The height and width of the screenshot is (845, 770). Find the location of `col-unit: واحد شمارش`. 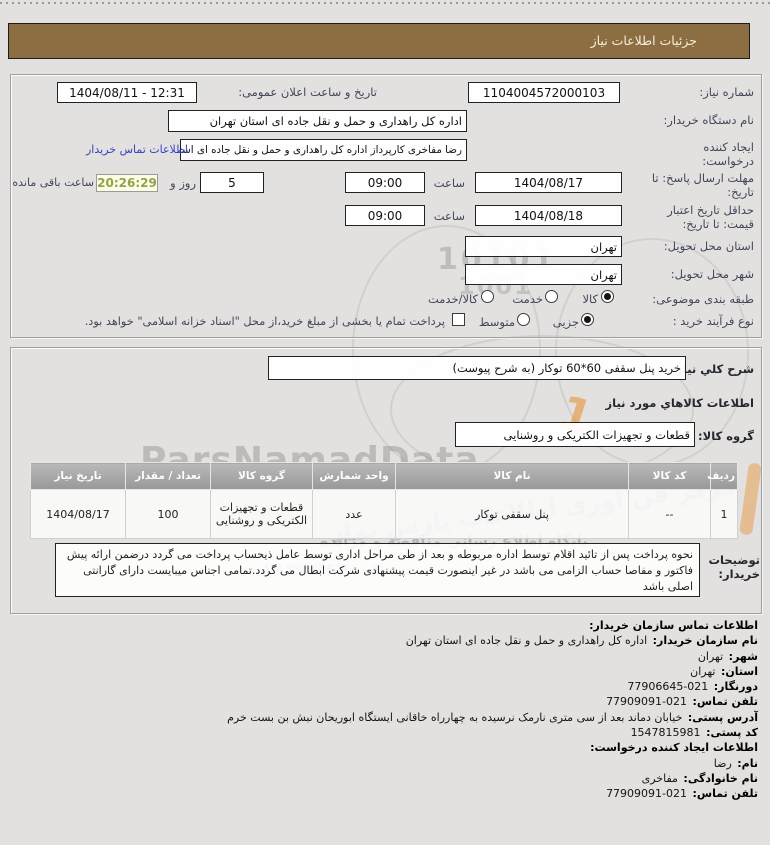

col-unit: واحد شمارش is located at coordinates (354, 476).